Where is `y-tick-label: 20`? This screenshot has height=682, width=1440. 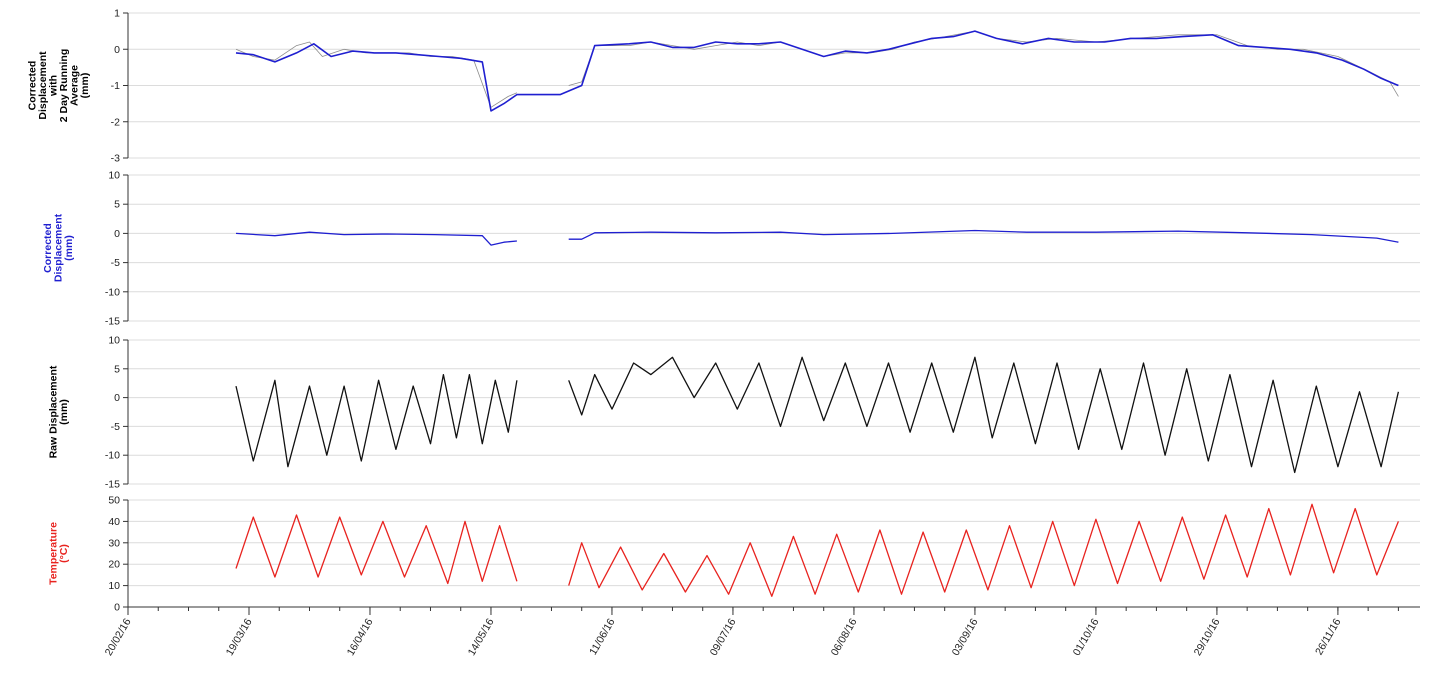
y-tick-label: 20 is located at coordinates (114, 565).